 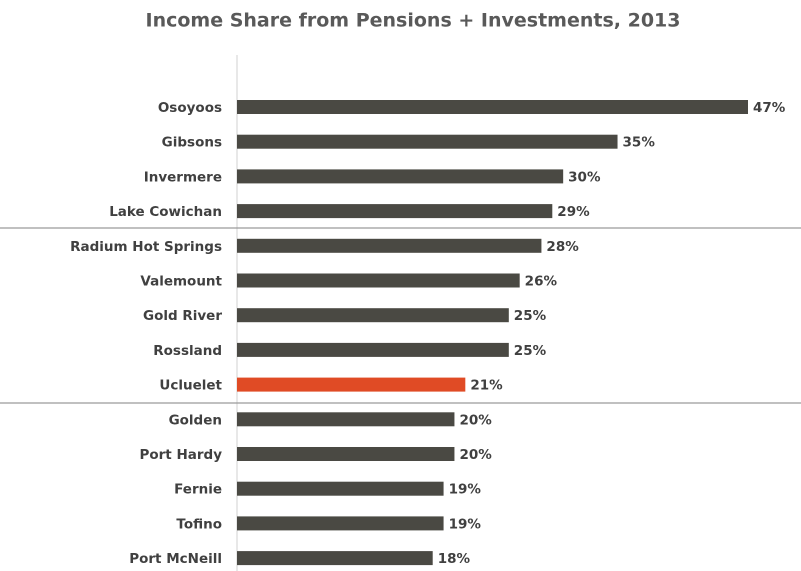 What do you see at coordinates (180, 455) in the screenshot?
I see `category-label: Port Hardy` at bounding box center [180, 455].